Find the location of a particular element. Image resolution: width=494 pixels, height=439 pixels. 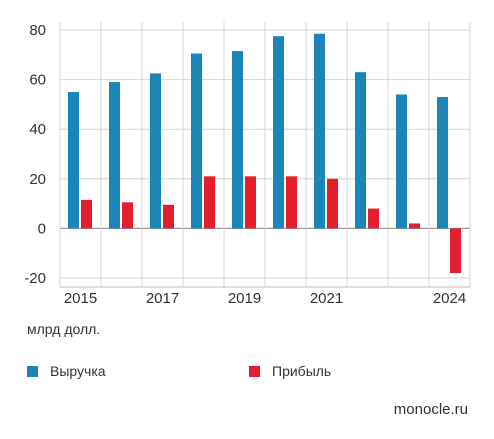

legend-label-revenue: Выручка is located at coordinates (78, 371).